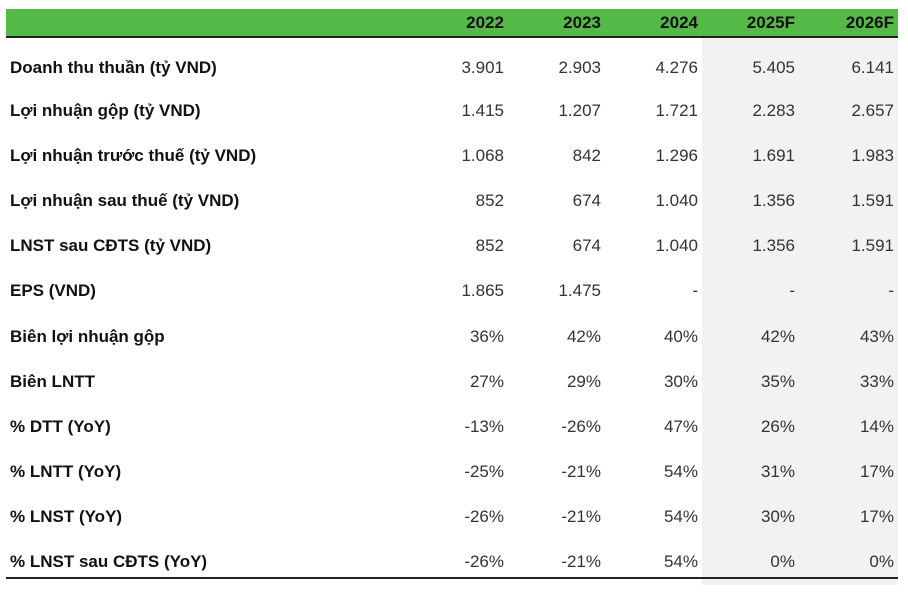  Describe the element at coordinates (676, 155) in the screenshot. I see `cell-2024: 1.296` at that location.